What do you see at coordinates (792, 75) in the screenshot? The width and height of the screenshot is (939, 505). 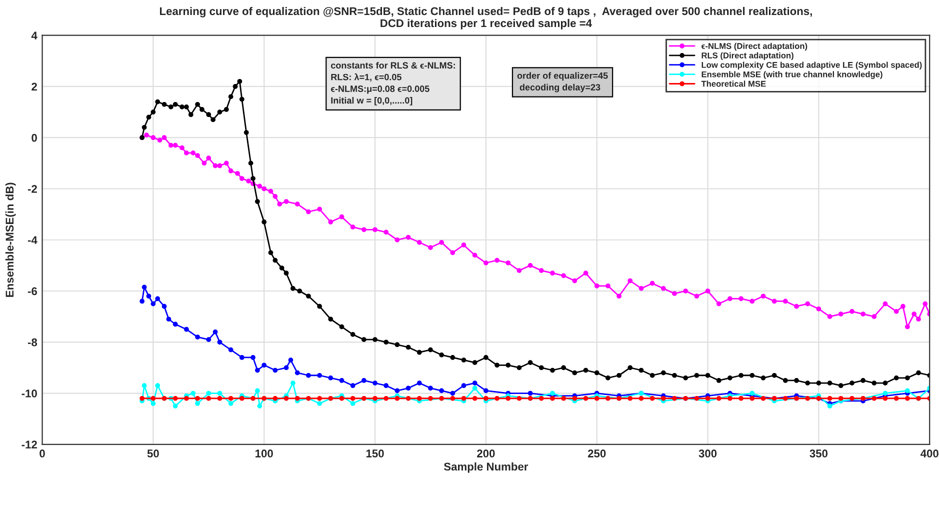 I see `legend-label: Ensemble MSE (with true channel knowledge)` at bounding box center [792, 75].